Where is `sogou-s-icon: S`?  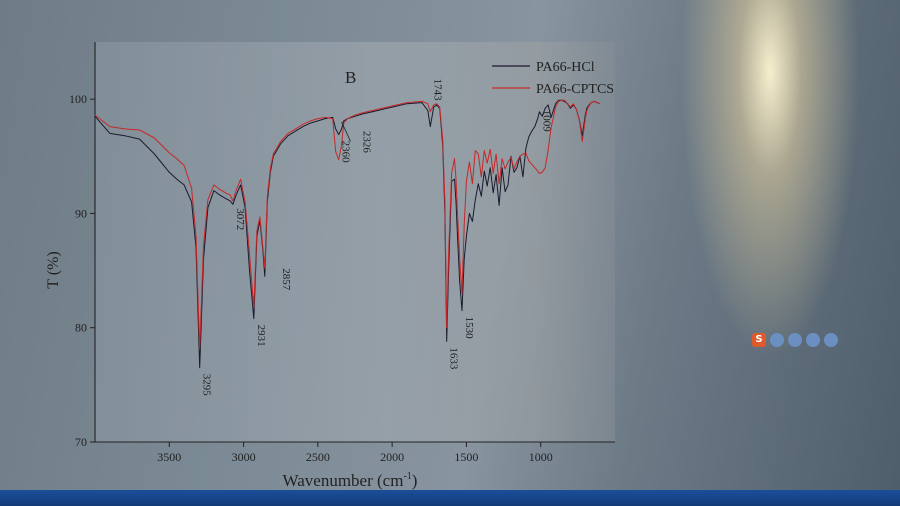 sogou-s-icon: S is located at coordinates (759, 340).